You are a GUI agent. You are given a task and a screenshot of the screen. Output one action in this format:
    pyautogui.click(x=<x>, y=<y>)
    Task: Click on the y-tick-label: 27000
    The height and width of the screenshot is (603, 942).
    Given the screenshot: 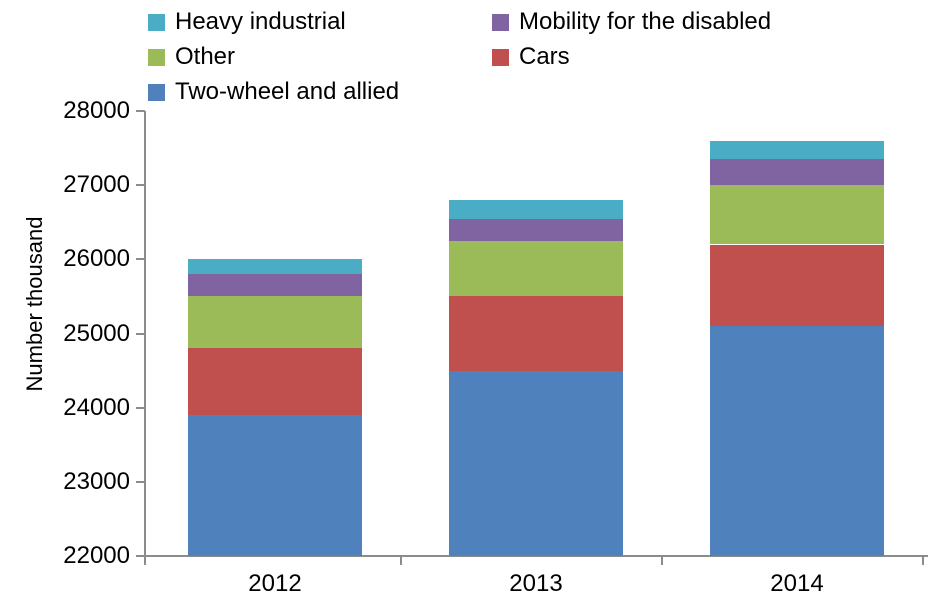 What is the action you would take?
    pyautogui.click(x=96, y=185)
    